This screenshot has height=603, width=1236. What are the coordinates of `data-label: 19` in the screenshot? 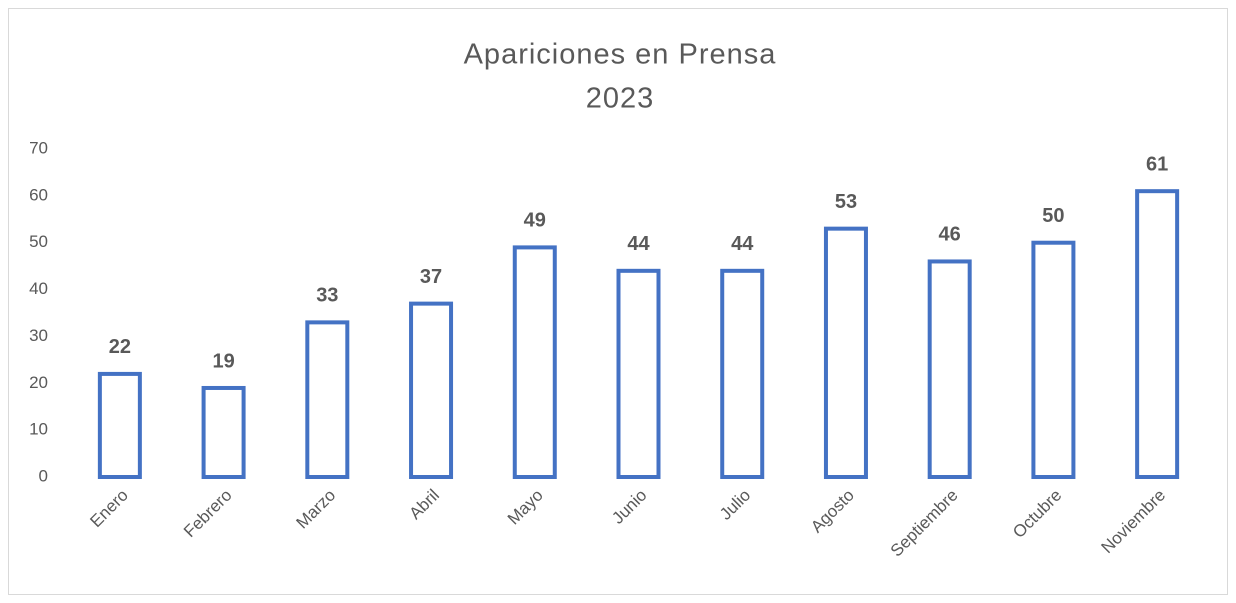 It's located at (223, 361).